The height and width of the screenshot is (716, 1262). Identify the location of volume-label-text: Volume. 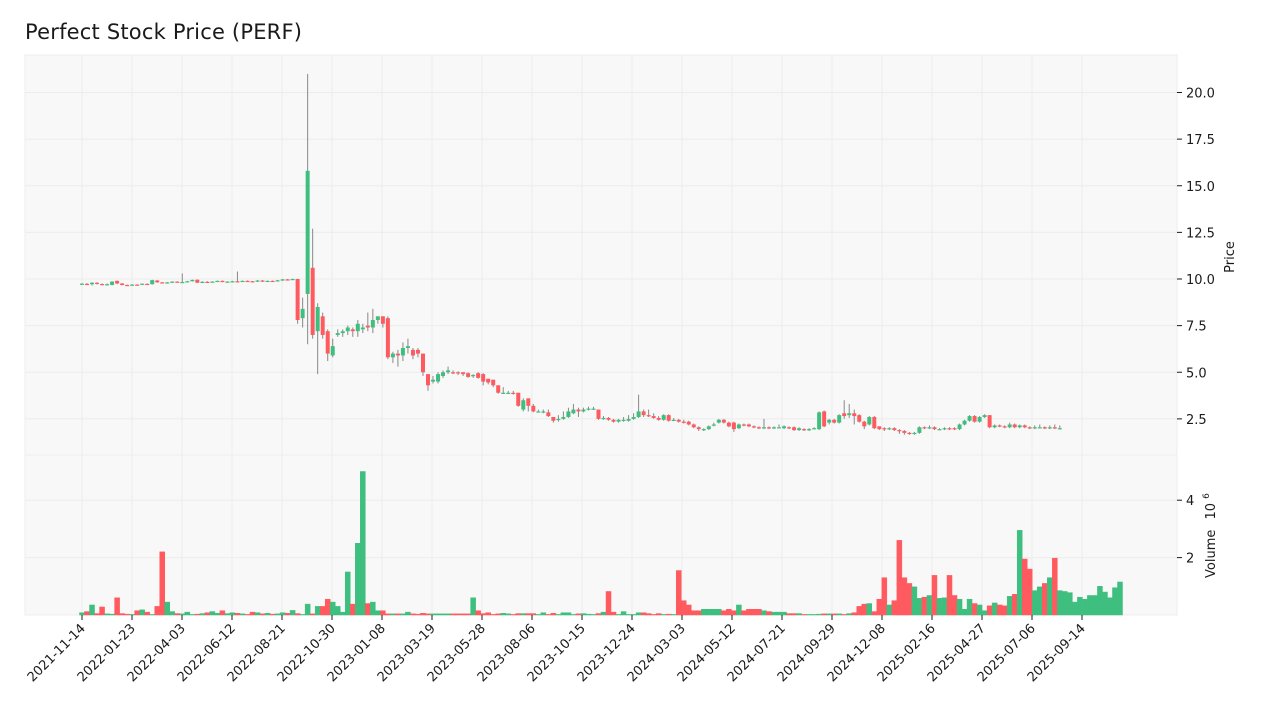
(1211, 554).